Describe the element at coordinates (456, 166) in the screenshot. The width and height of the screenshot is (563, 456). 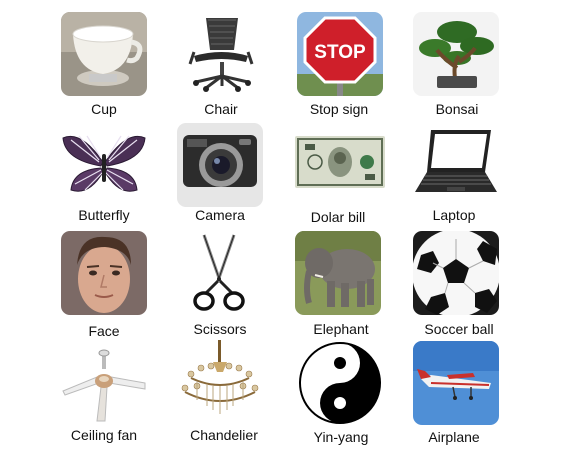
I see `laptop-icon` at that location.